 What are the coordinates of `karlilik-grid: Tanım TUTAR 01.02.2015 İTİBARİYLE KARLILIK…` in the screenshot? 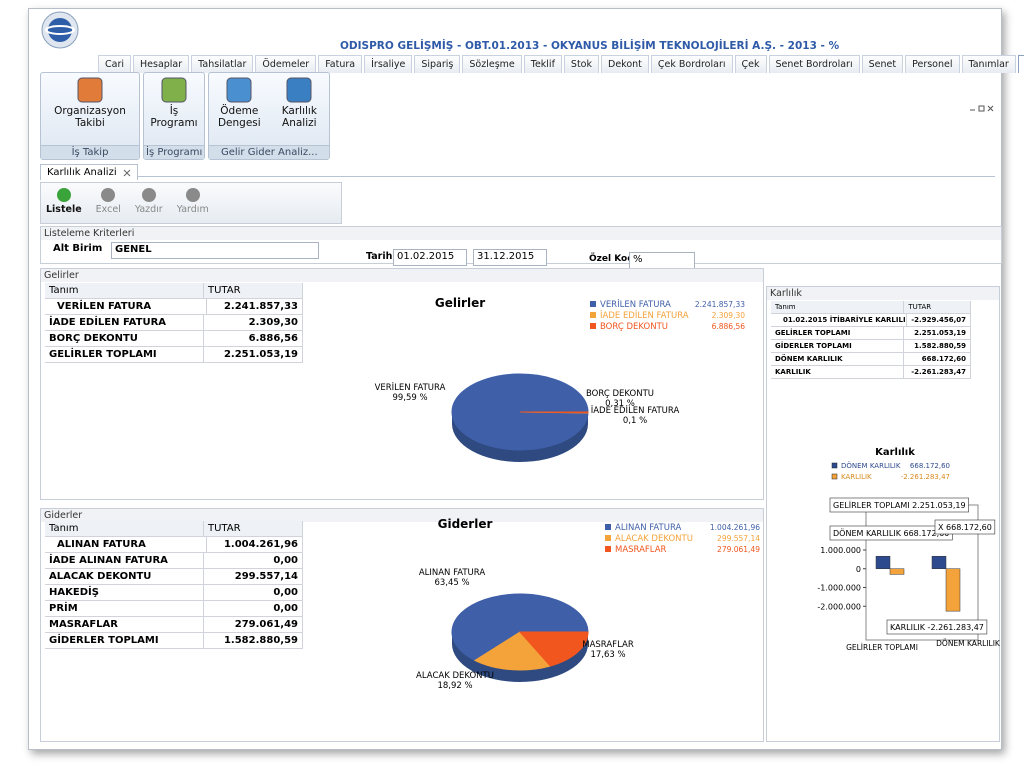 It's located at (871, 340).